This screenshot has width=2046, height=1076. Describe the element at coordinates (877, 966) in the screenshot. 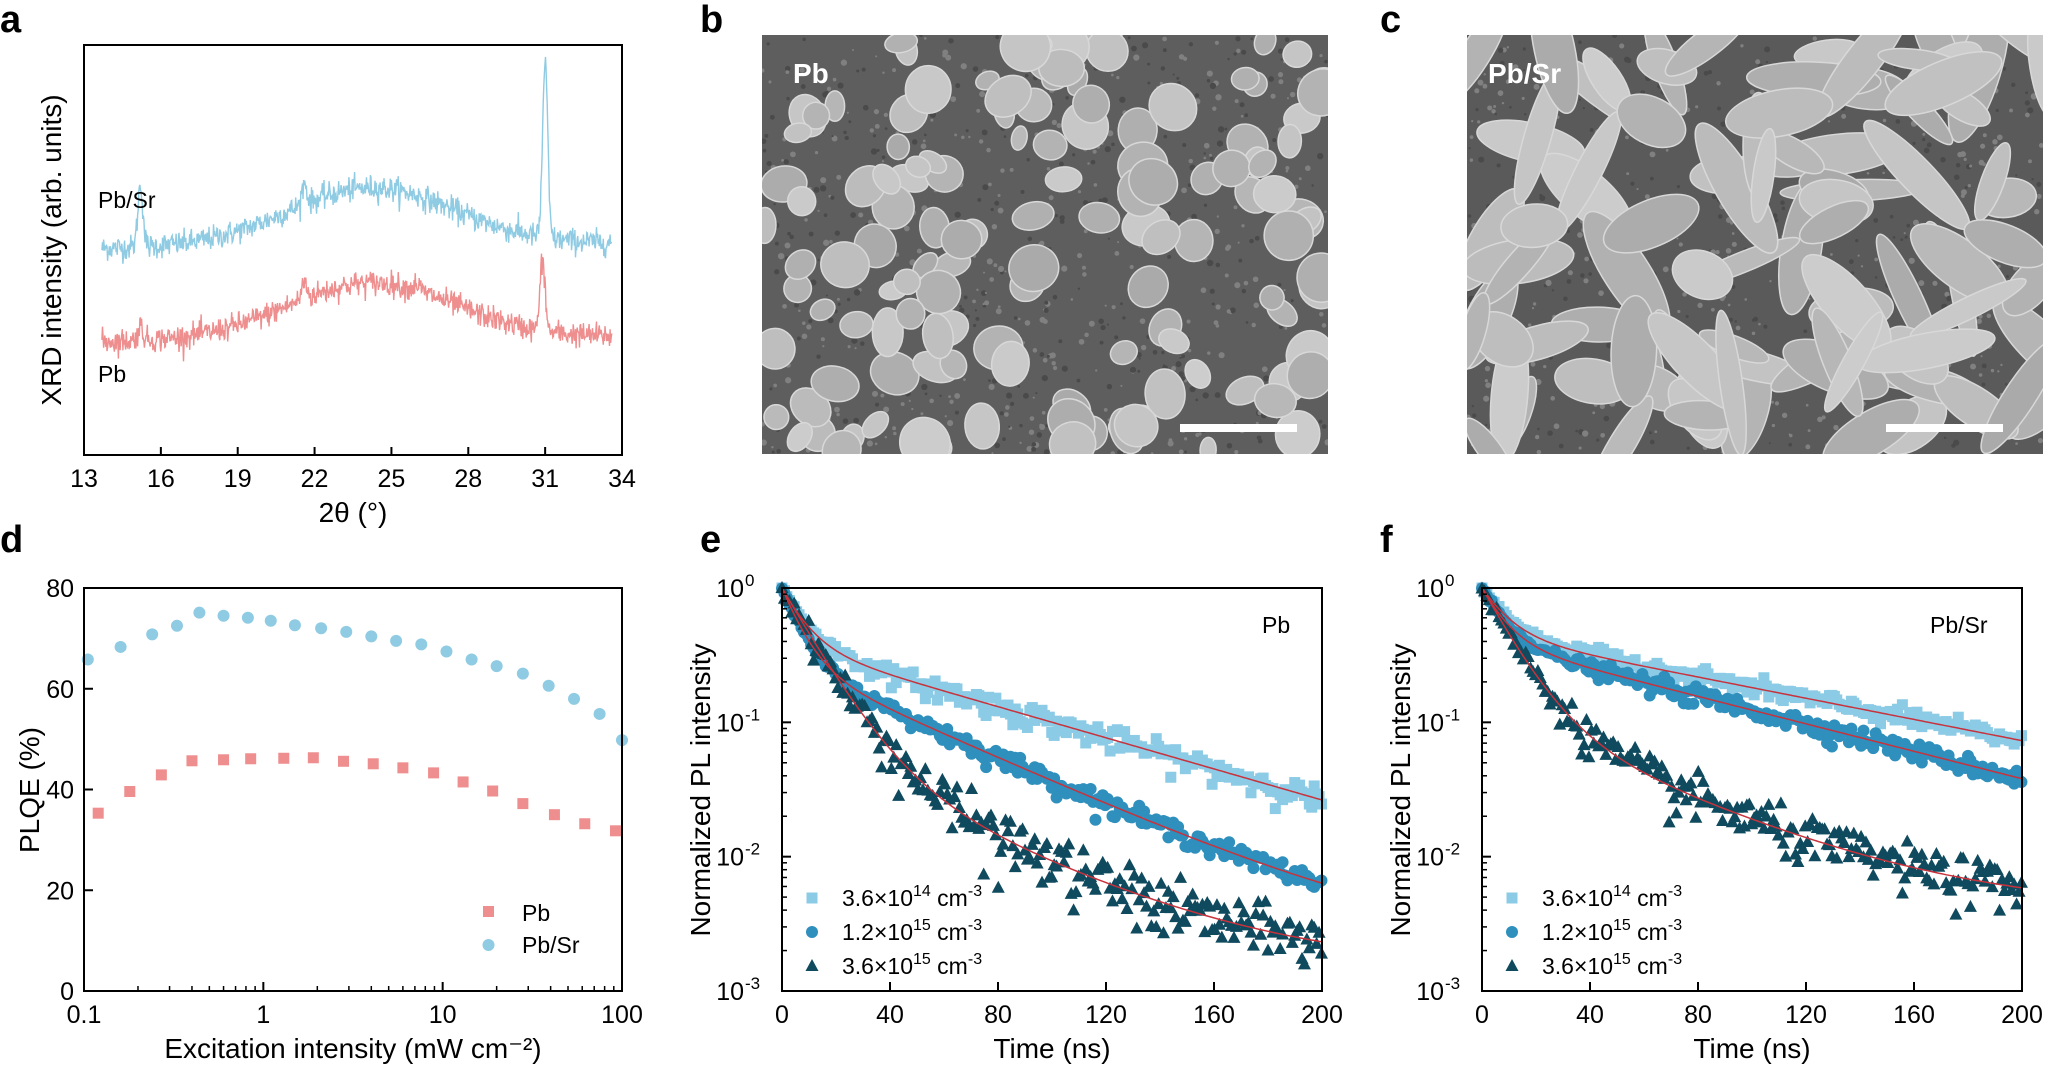

I see `legend-label-part: 3.6×10` at that location.